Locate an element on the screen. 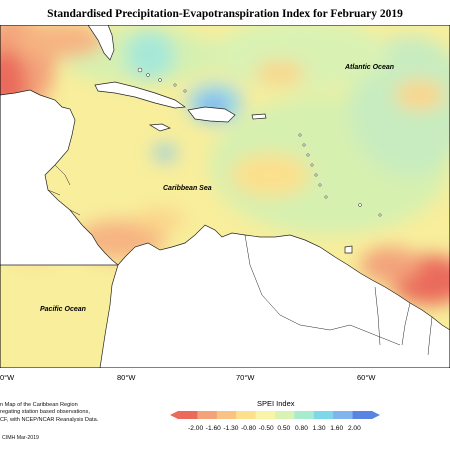  legend-tick-label: -1.60 is located at coordinates (213, 428).